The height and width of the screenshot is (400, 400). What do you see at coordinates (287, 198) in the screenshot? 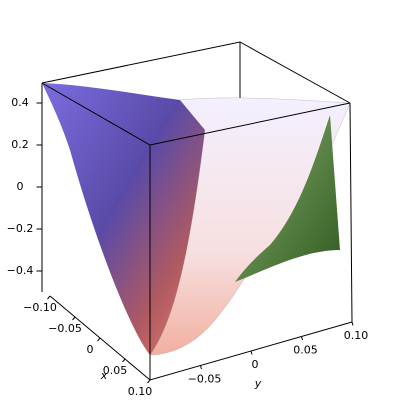
I see `surface-right` at bounding box center [287, 198].